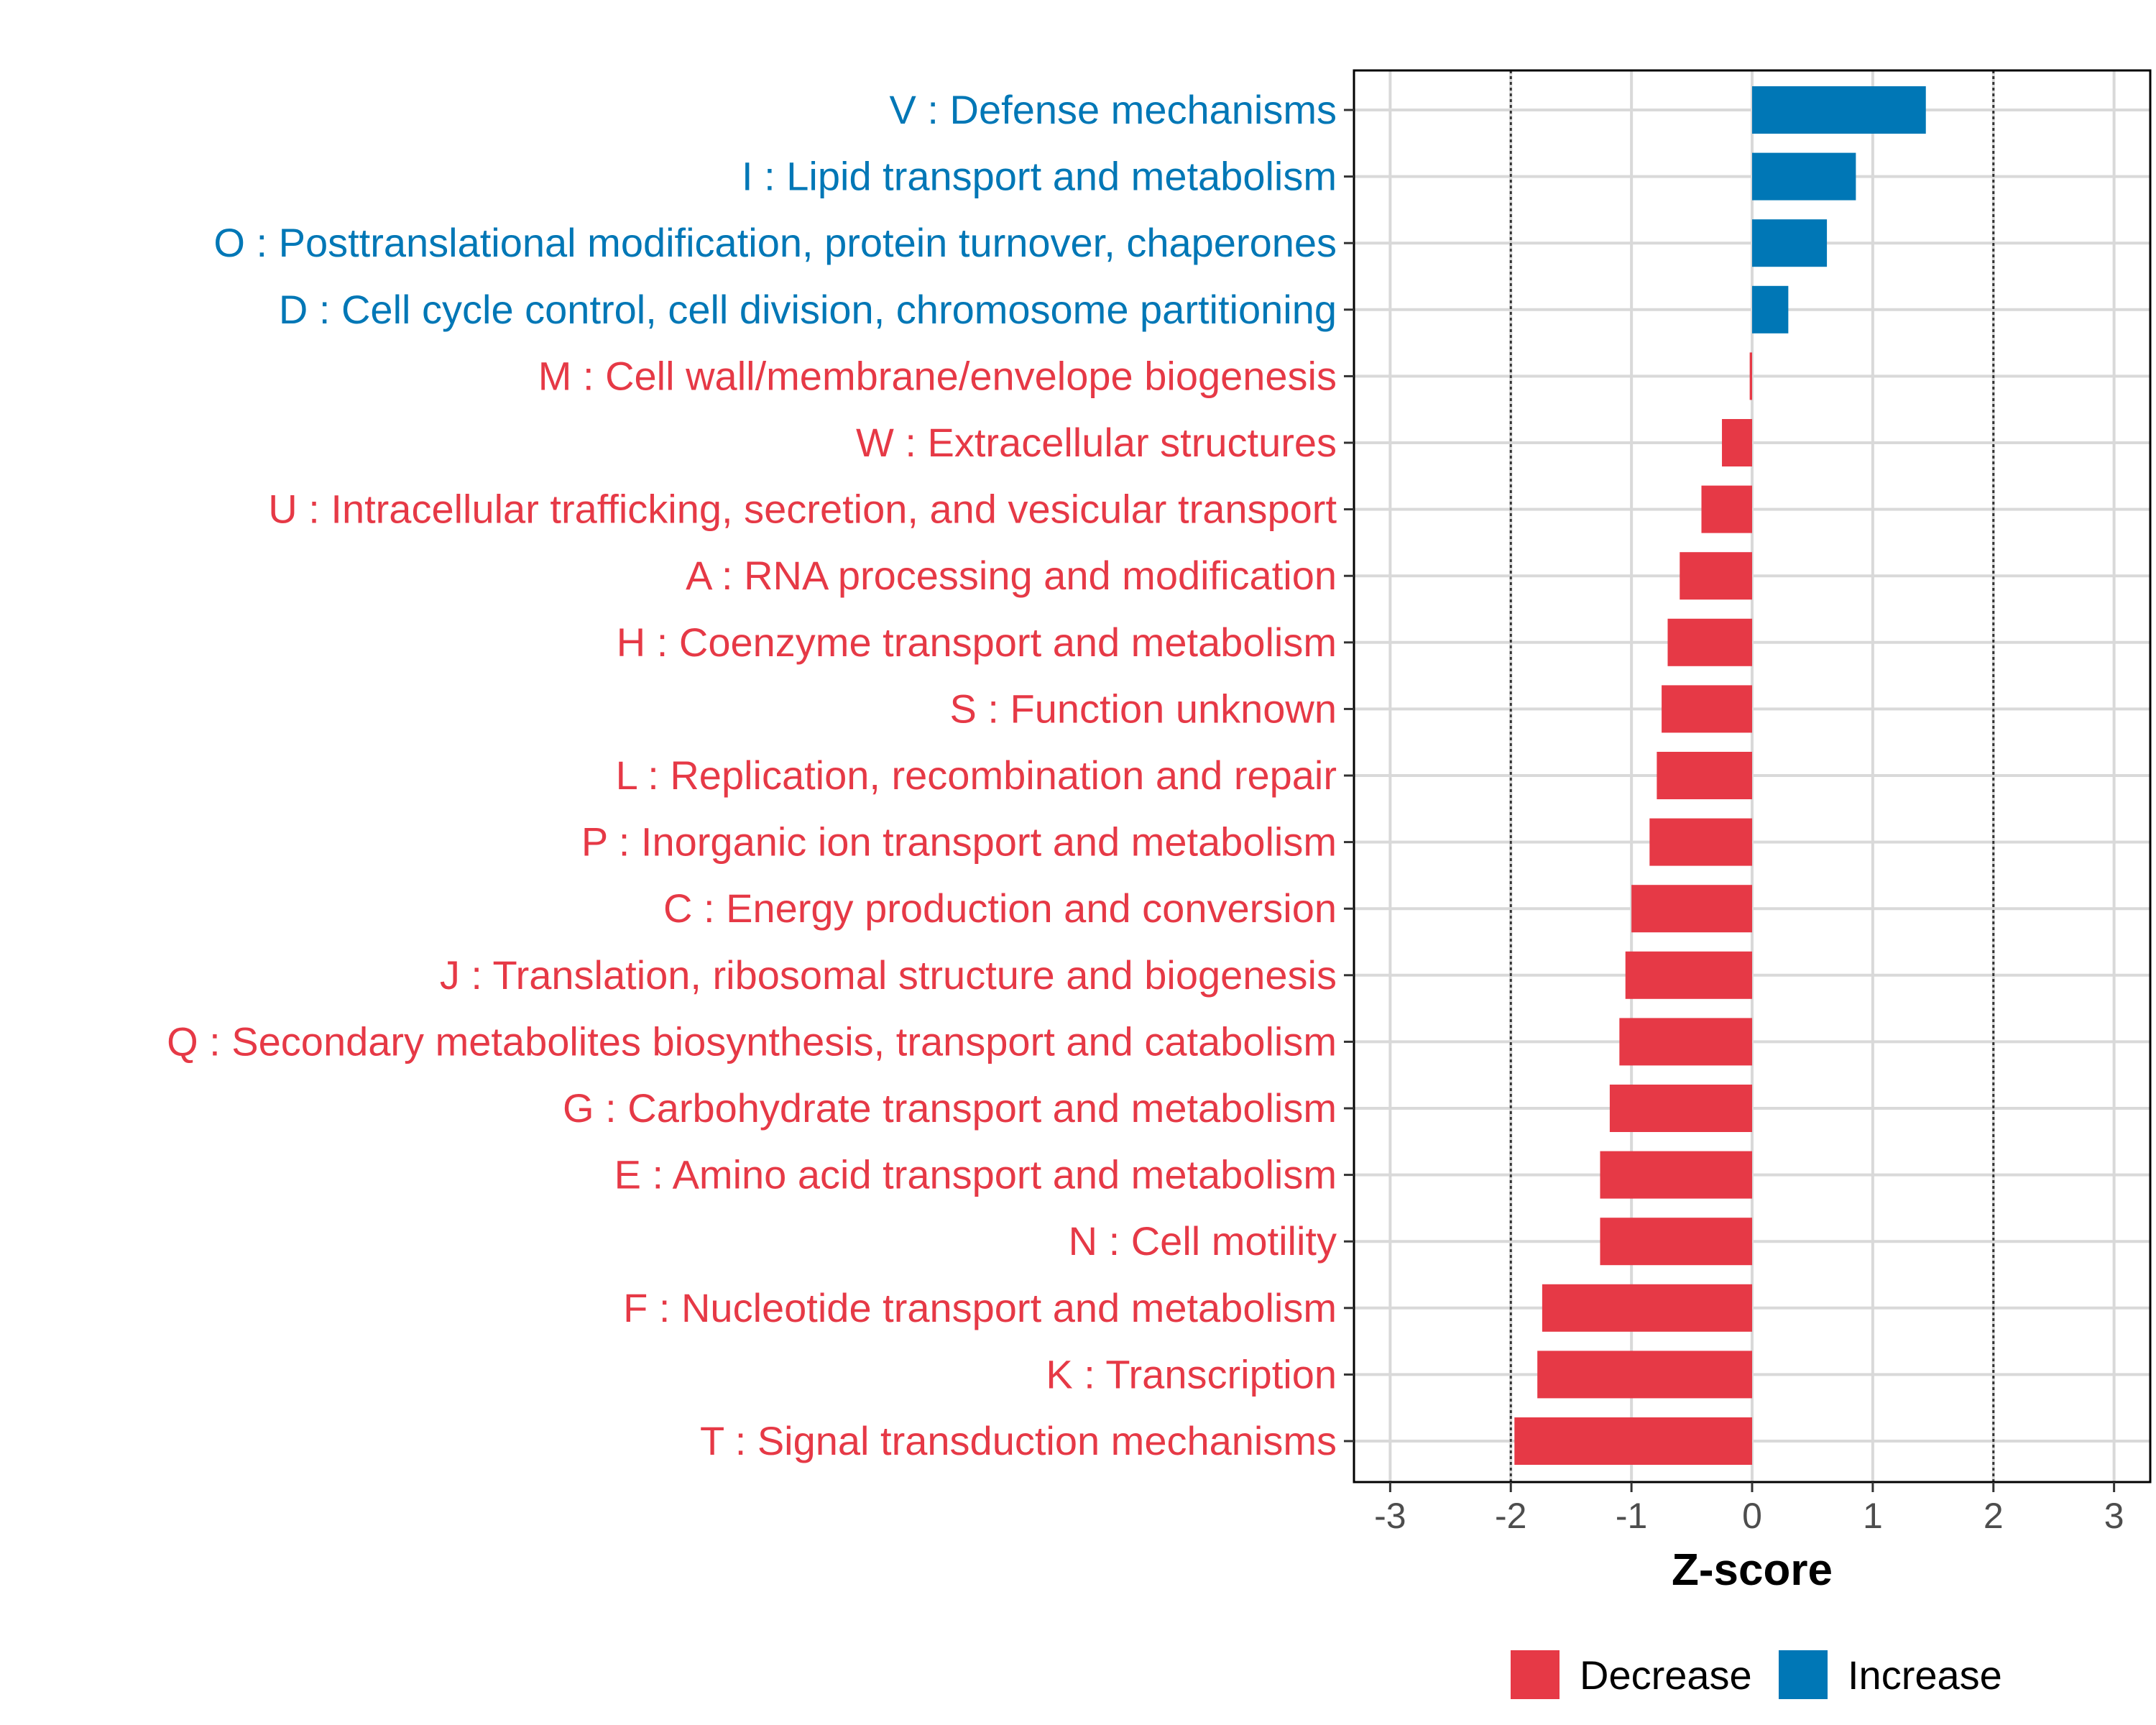 The width and height of the screenshot is (2156, 1725). I want to click on category-label-20: T : Signal transduction mechanisms, so click(1018, 1440).